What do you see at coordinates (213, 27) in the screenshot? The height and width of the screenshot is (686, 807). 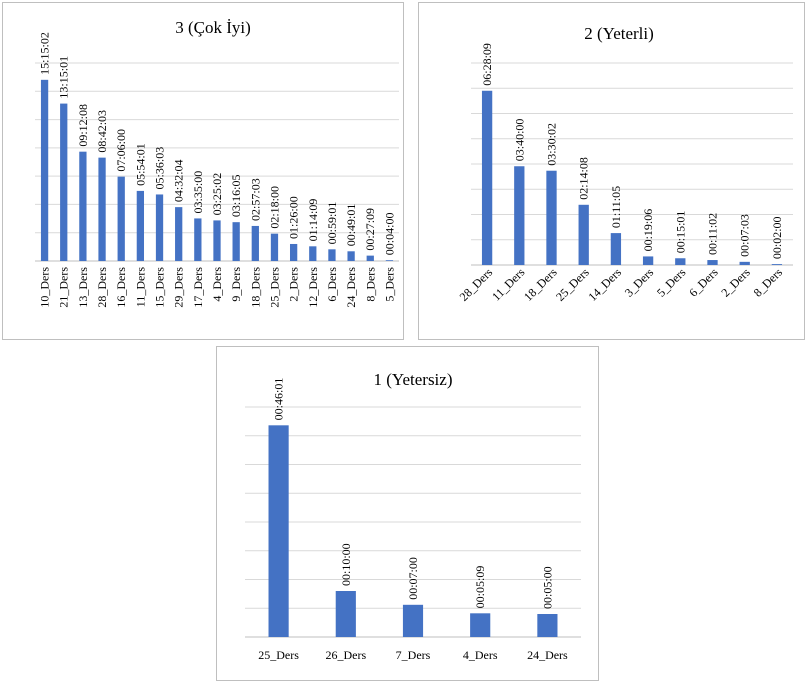 I see `chart-title: 3 (Çok İyi)` at bounding box center [213, 27].